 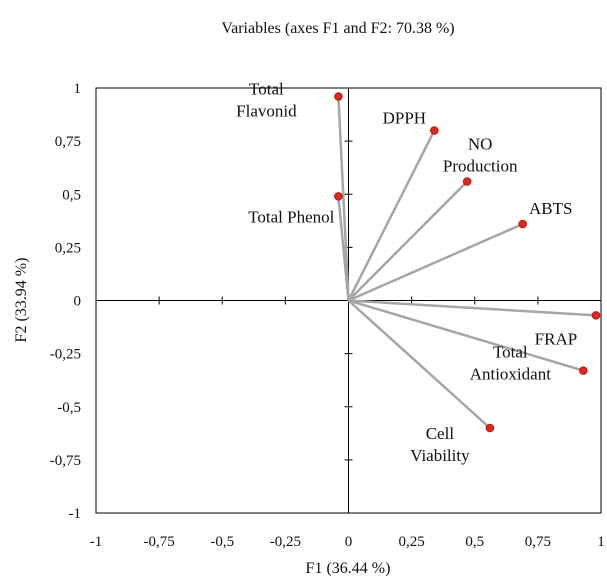 What do you see at coordinates (96, 542) in the screenshot?
I see `x-tick-label: -1` at bounding box center [96, 542].